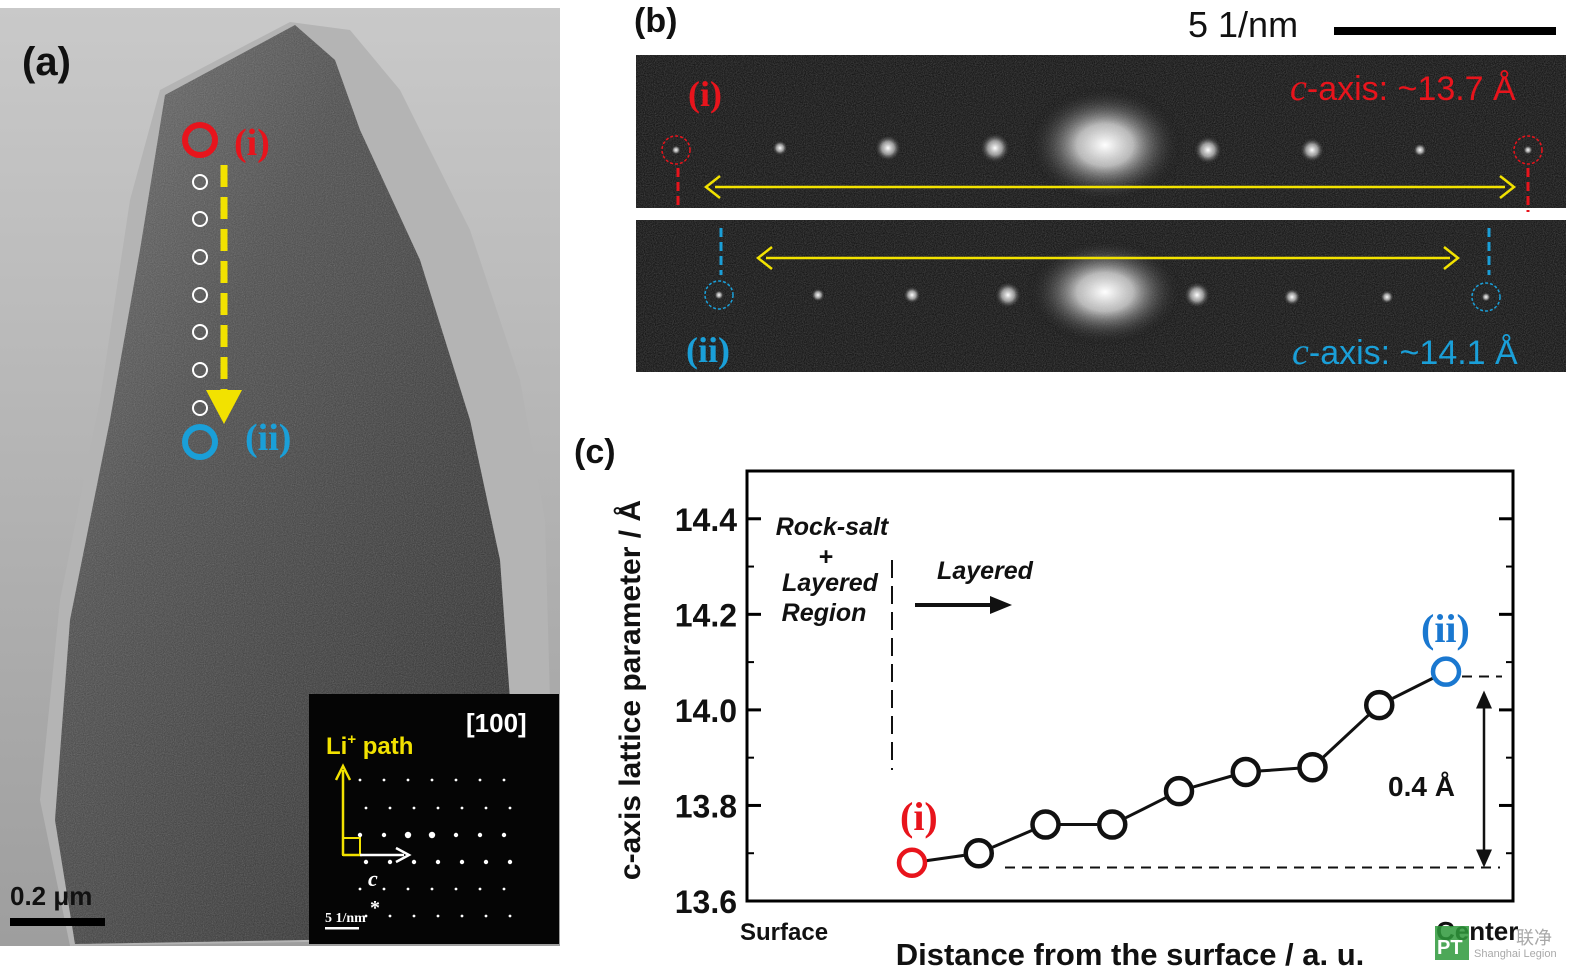  I want to click on region-annotation: Rock-salt + Layered Region Layered, so click(905, 570).